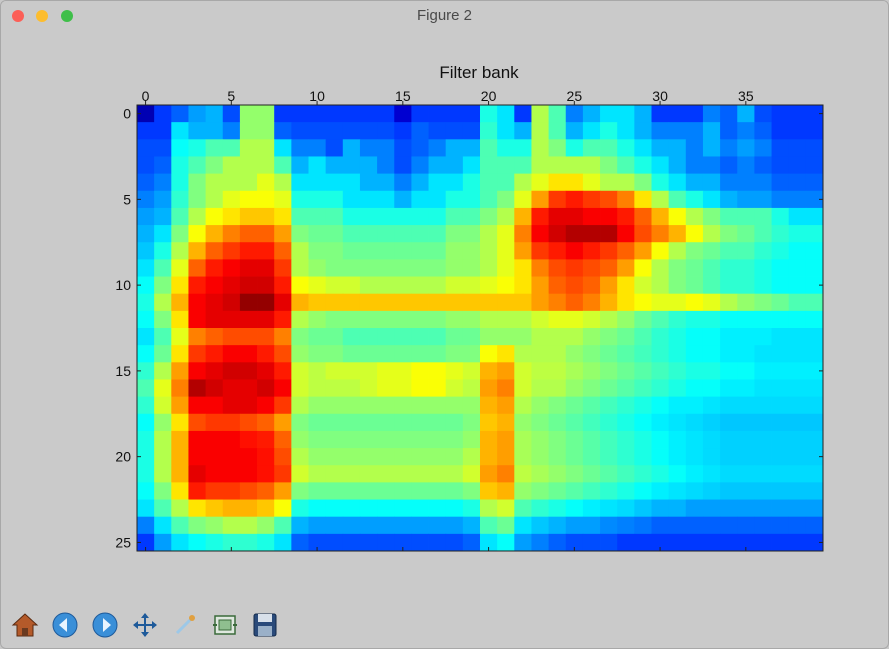 The width and height of the screenshot is (889, 649). Describe the element at coordinates (185, 625) in the screenshot. I see `zoom-button` at that location.